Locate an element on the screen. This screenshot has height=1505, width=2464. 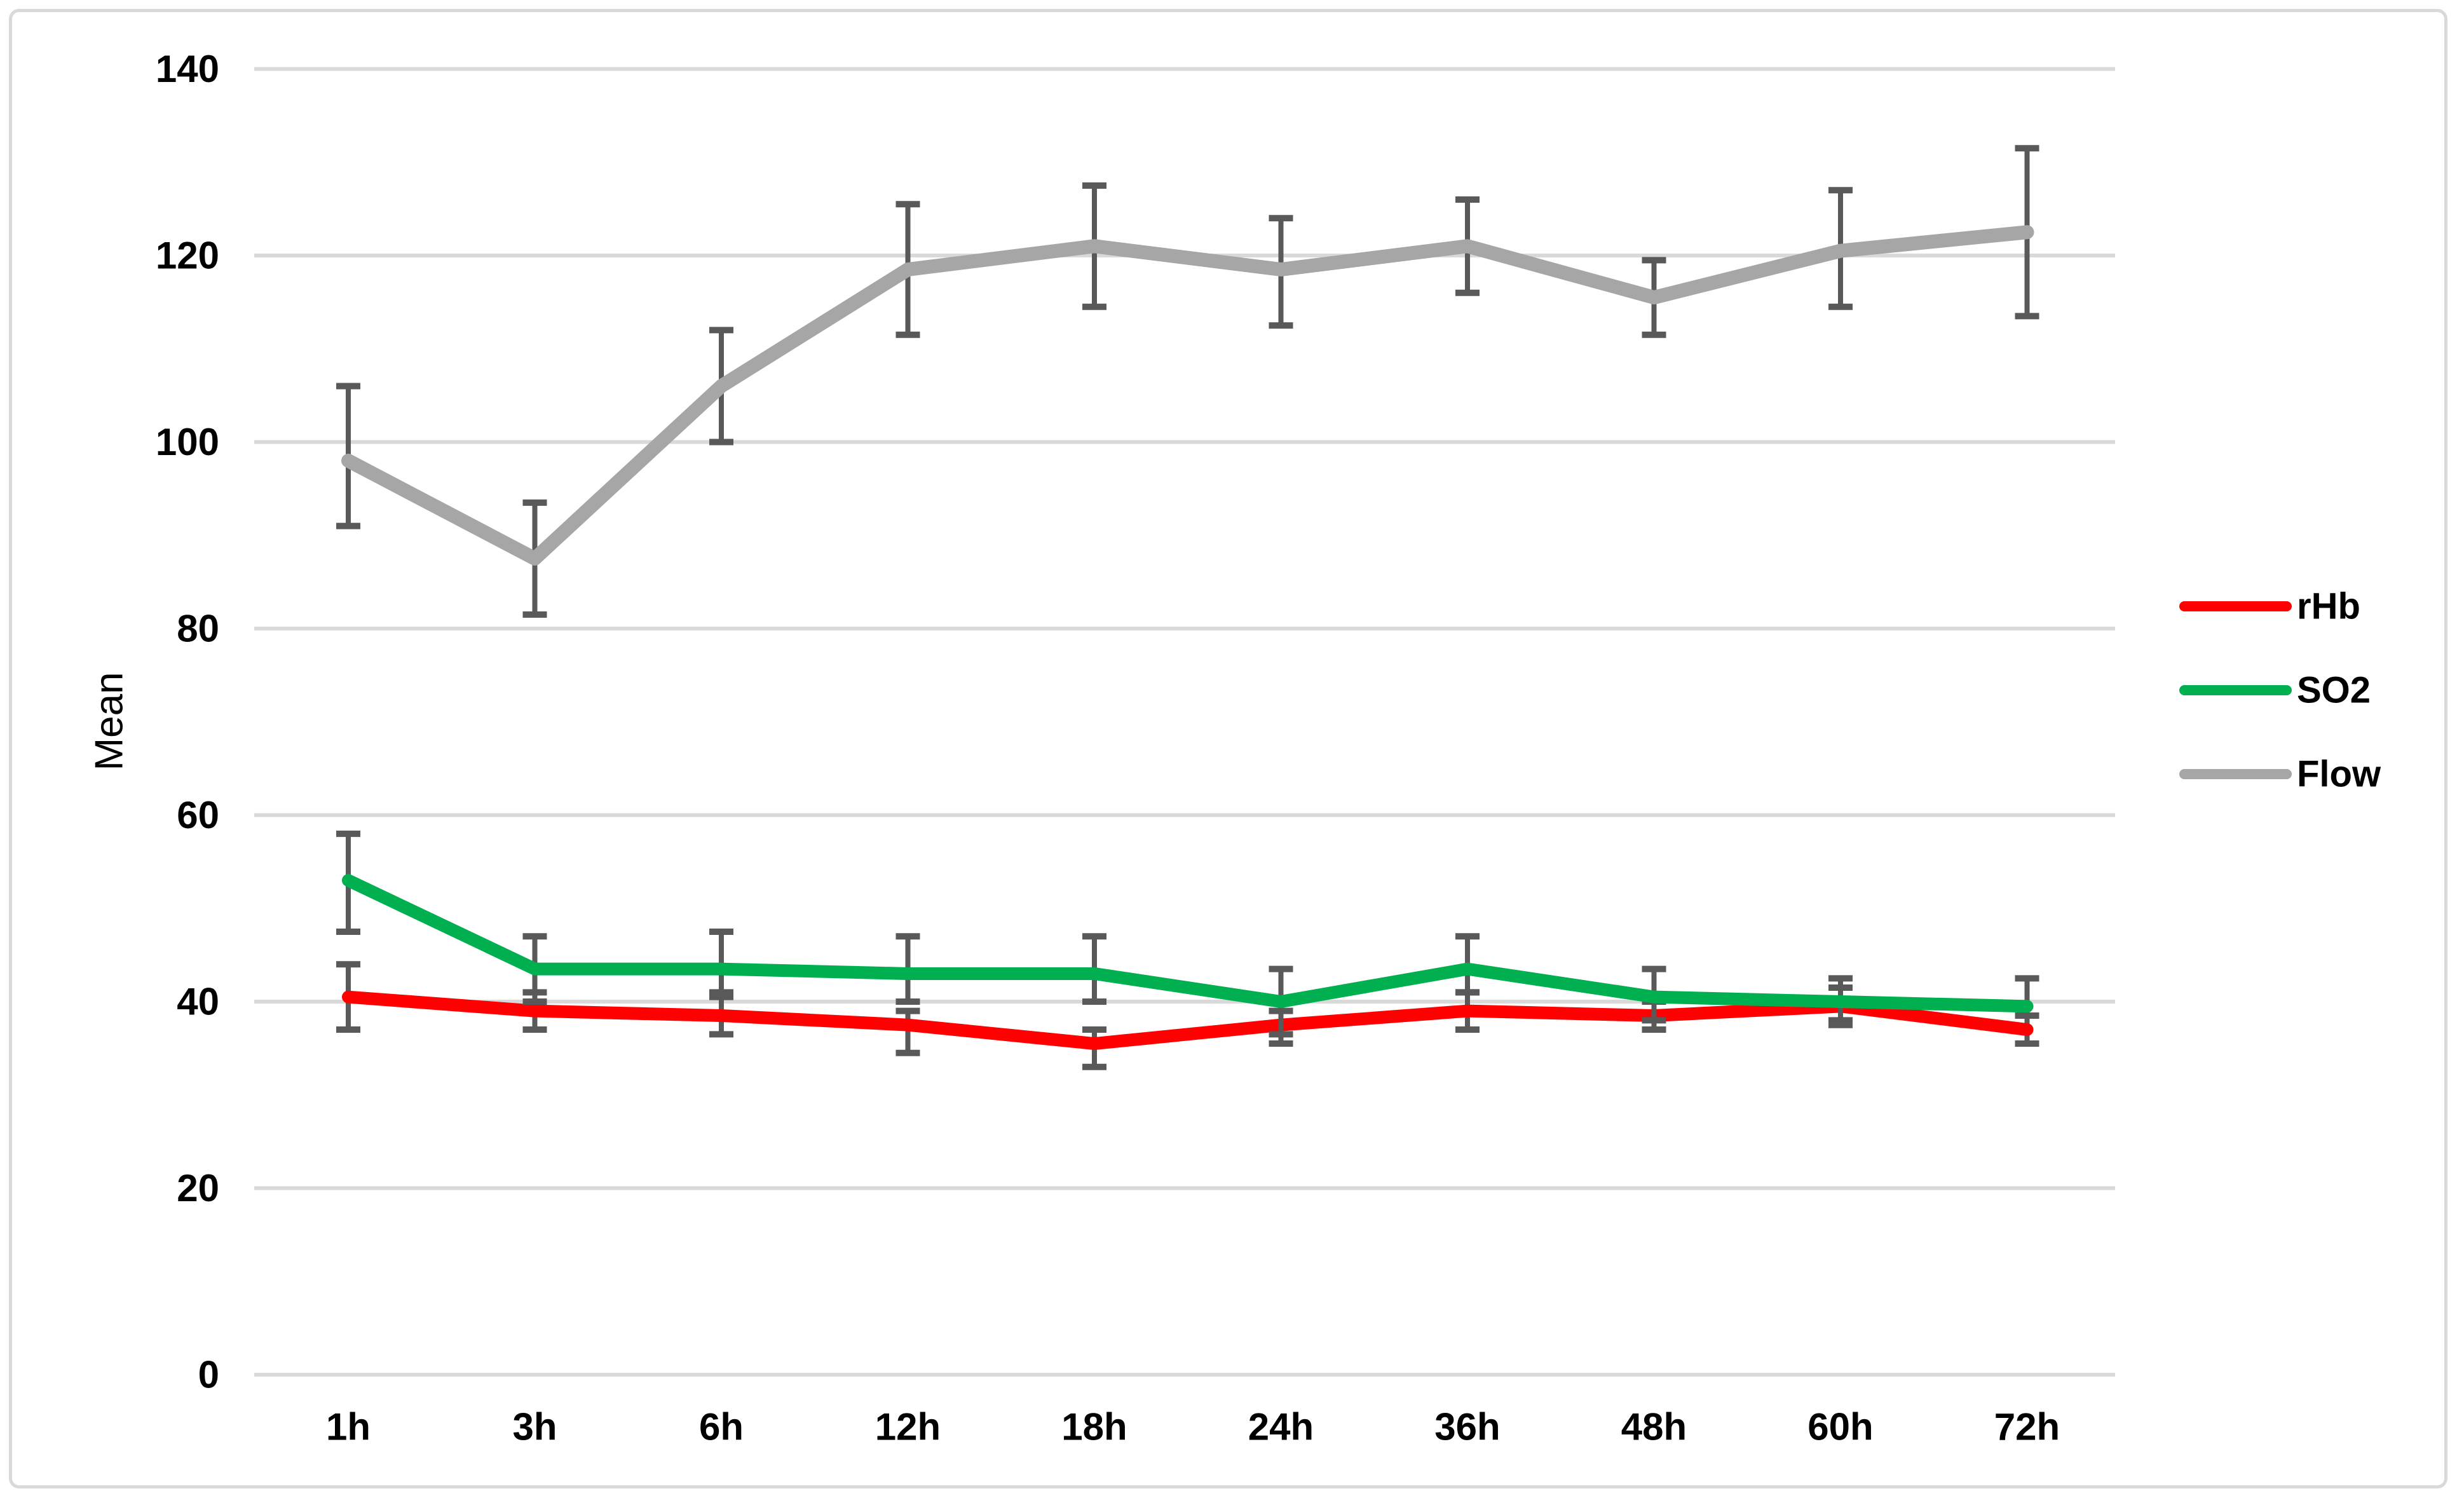
y-tick-label-60: 60 is located at coordinates (198, 815).